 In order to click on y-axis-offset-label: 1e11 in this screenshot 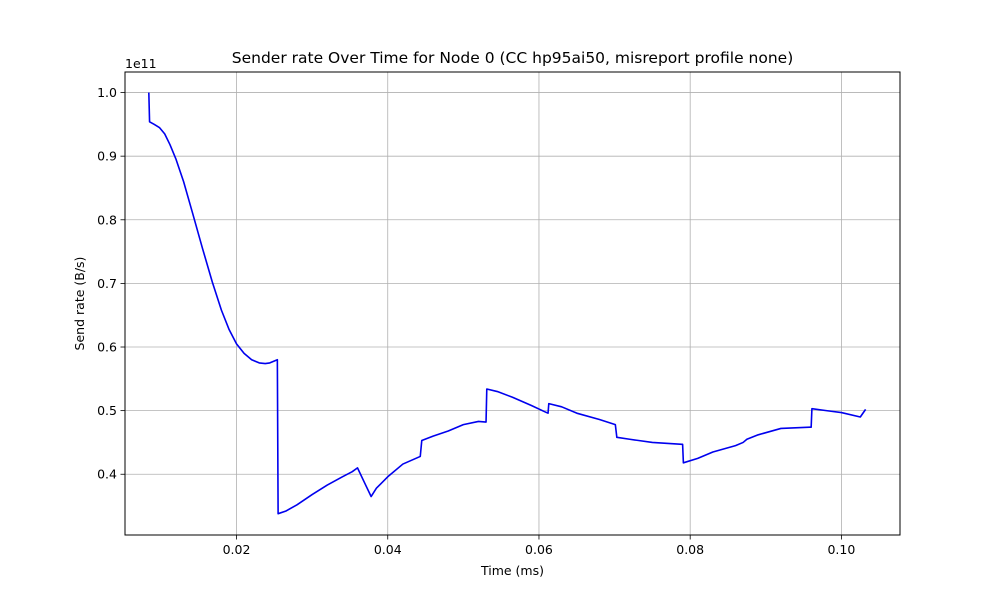, I will do `click(141, 63)`.